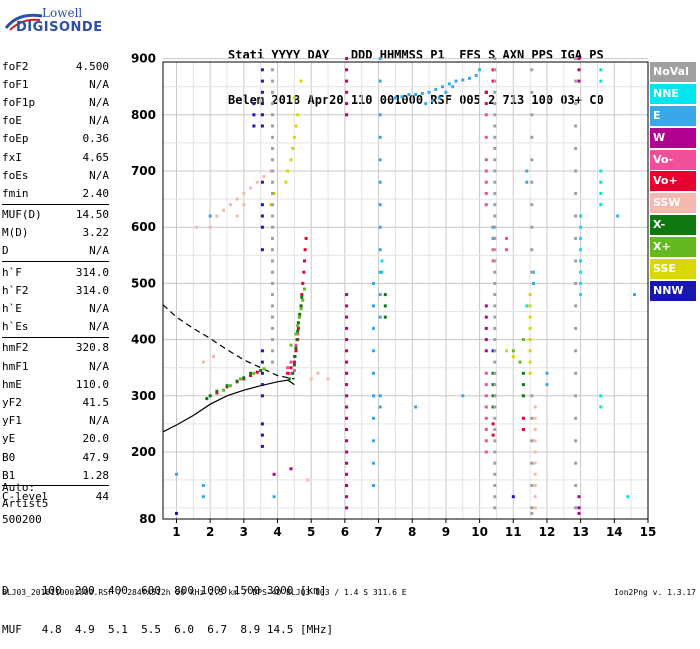 This screenshot has width=700, height=649. What do you see at coordinates (12, 272) in the screenshot?
I see `param-name: h`F` at bounding box center [12, 272].